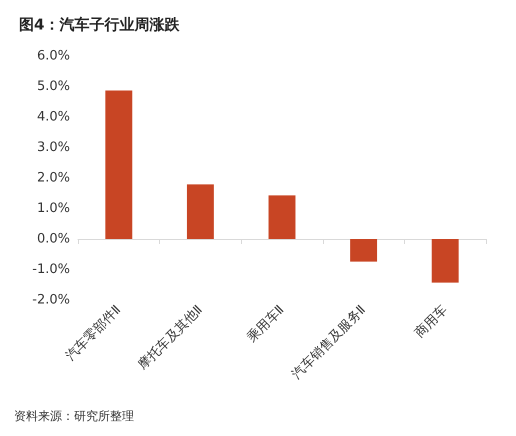 The width and height of the screenshot is (516, 436). What do you see at coordinates (99, 25) in the screenshot?
I see `chart-title: 图4：汽车子行业周涨跌` at bounding box center [99, 25].